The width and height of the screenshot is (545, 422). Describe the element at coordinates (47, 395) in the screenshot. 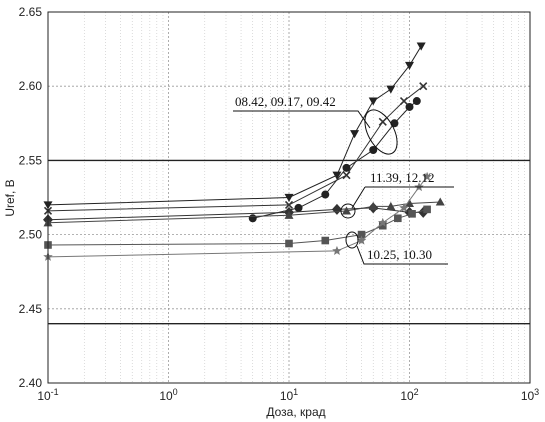

I see `x-tick-label: 10⁻¹` at that location.